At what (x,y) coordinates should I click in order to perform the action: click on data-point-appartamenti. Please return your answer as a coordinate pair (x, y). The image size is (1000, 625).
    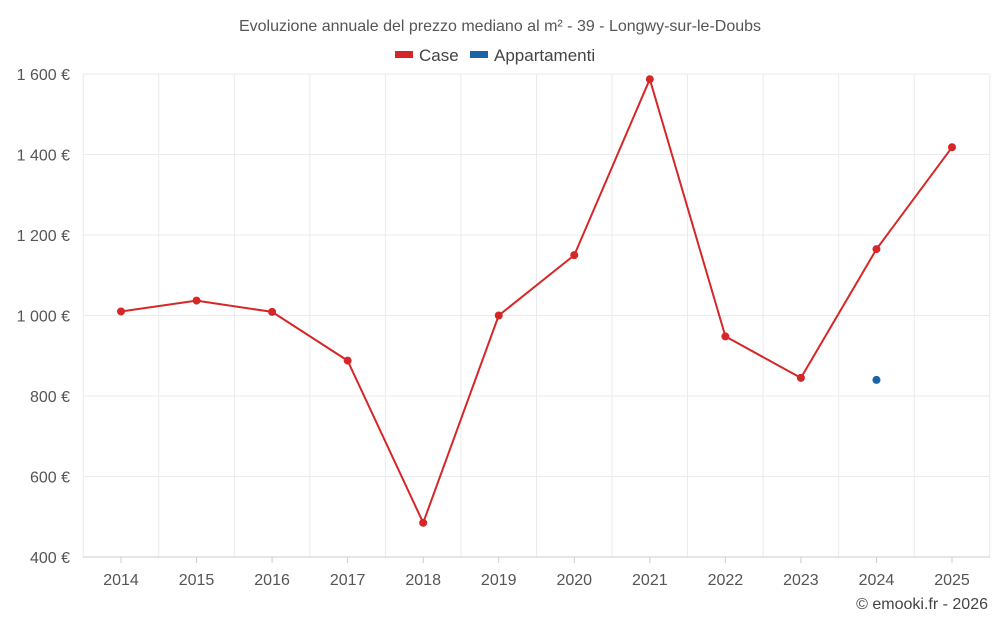
    Looking at the image, I should click on (876, 379).